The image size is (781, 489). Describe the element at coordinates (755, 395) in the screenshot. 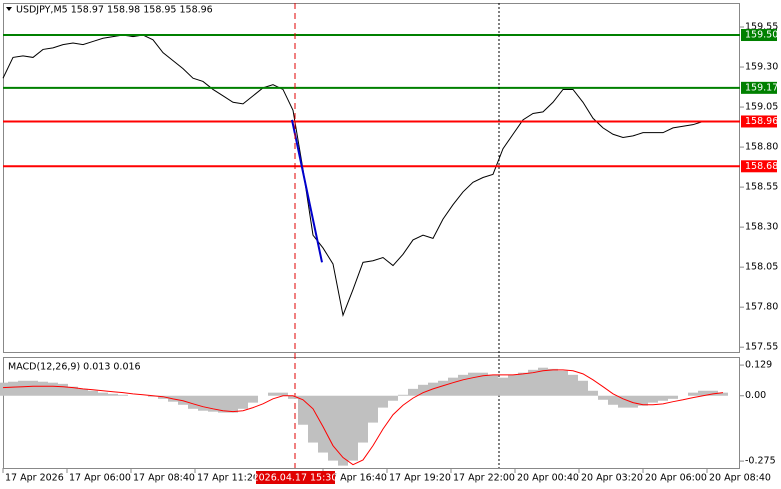

I see `y-tick-label: 0.00` at that location.